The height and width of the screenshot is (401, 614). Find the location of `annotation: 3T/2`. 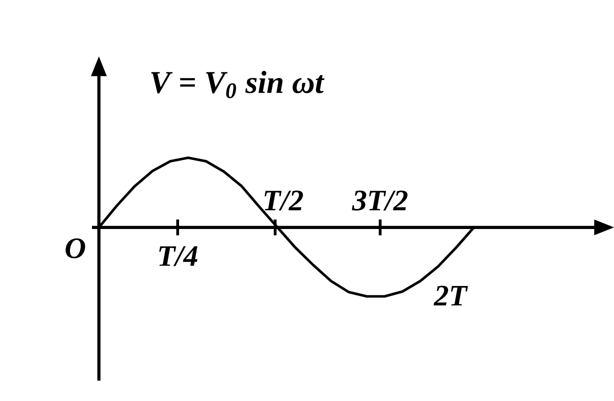

annotation: 3T/2 is located at coordinates (380, 200).